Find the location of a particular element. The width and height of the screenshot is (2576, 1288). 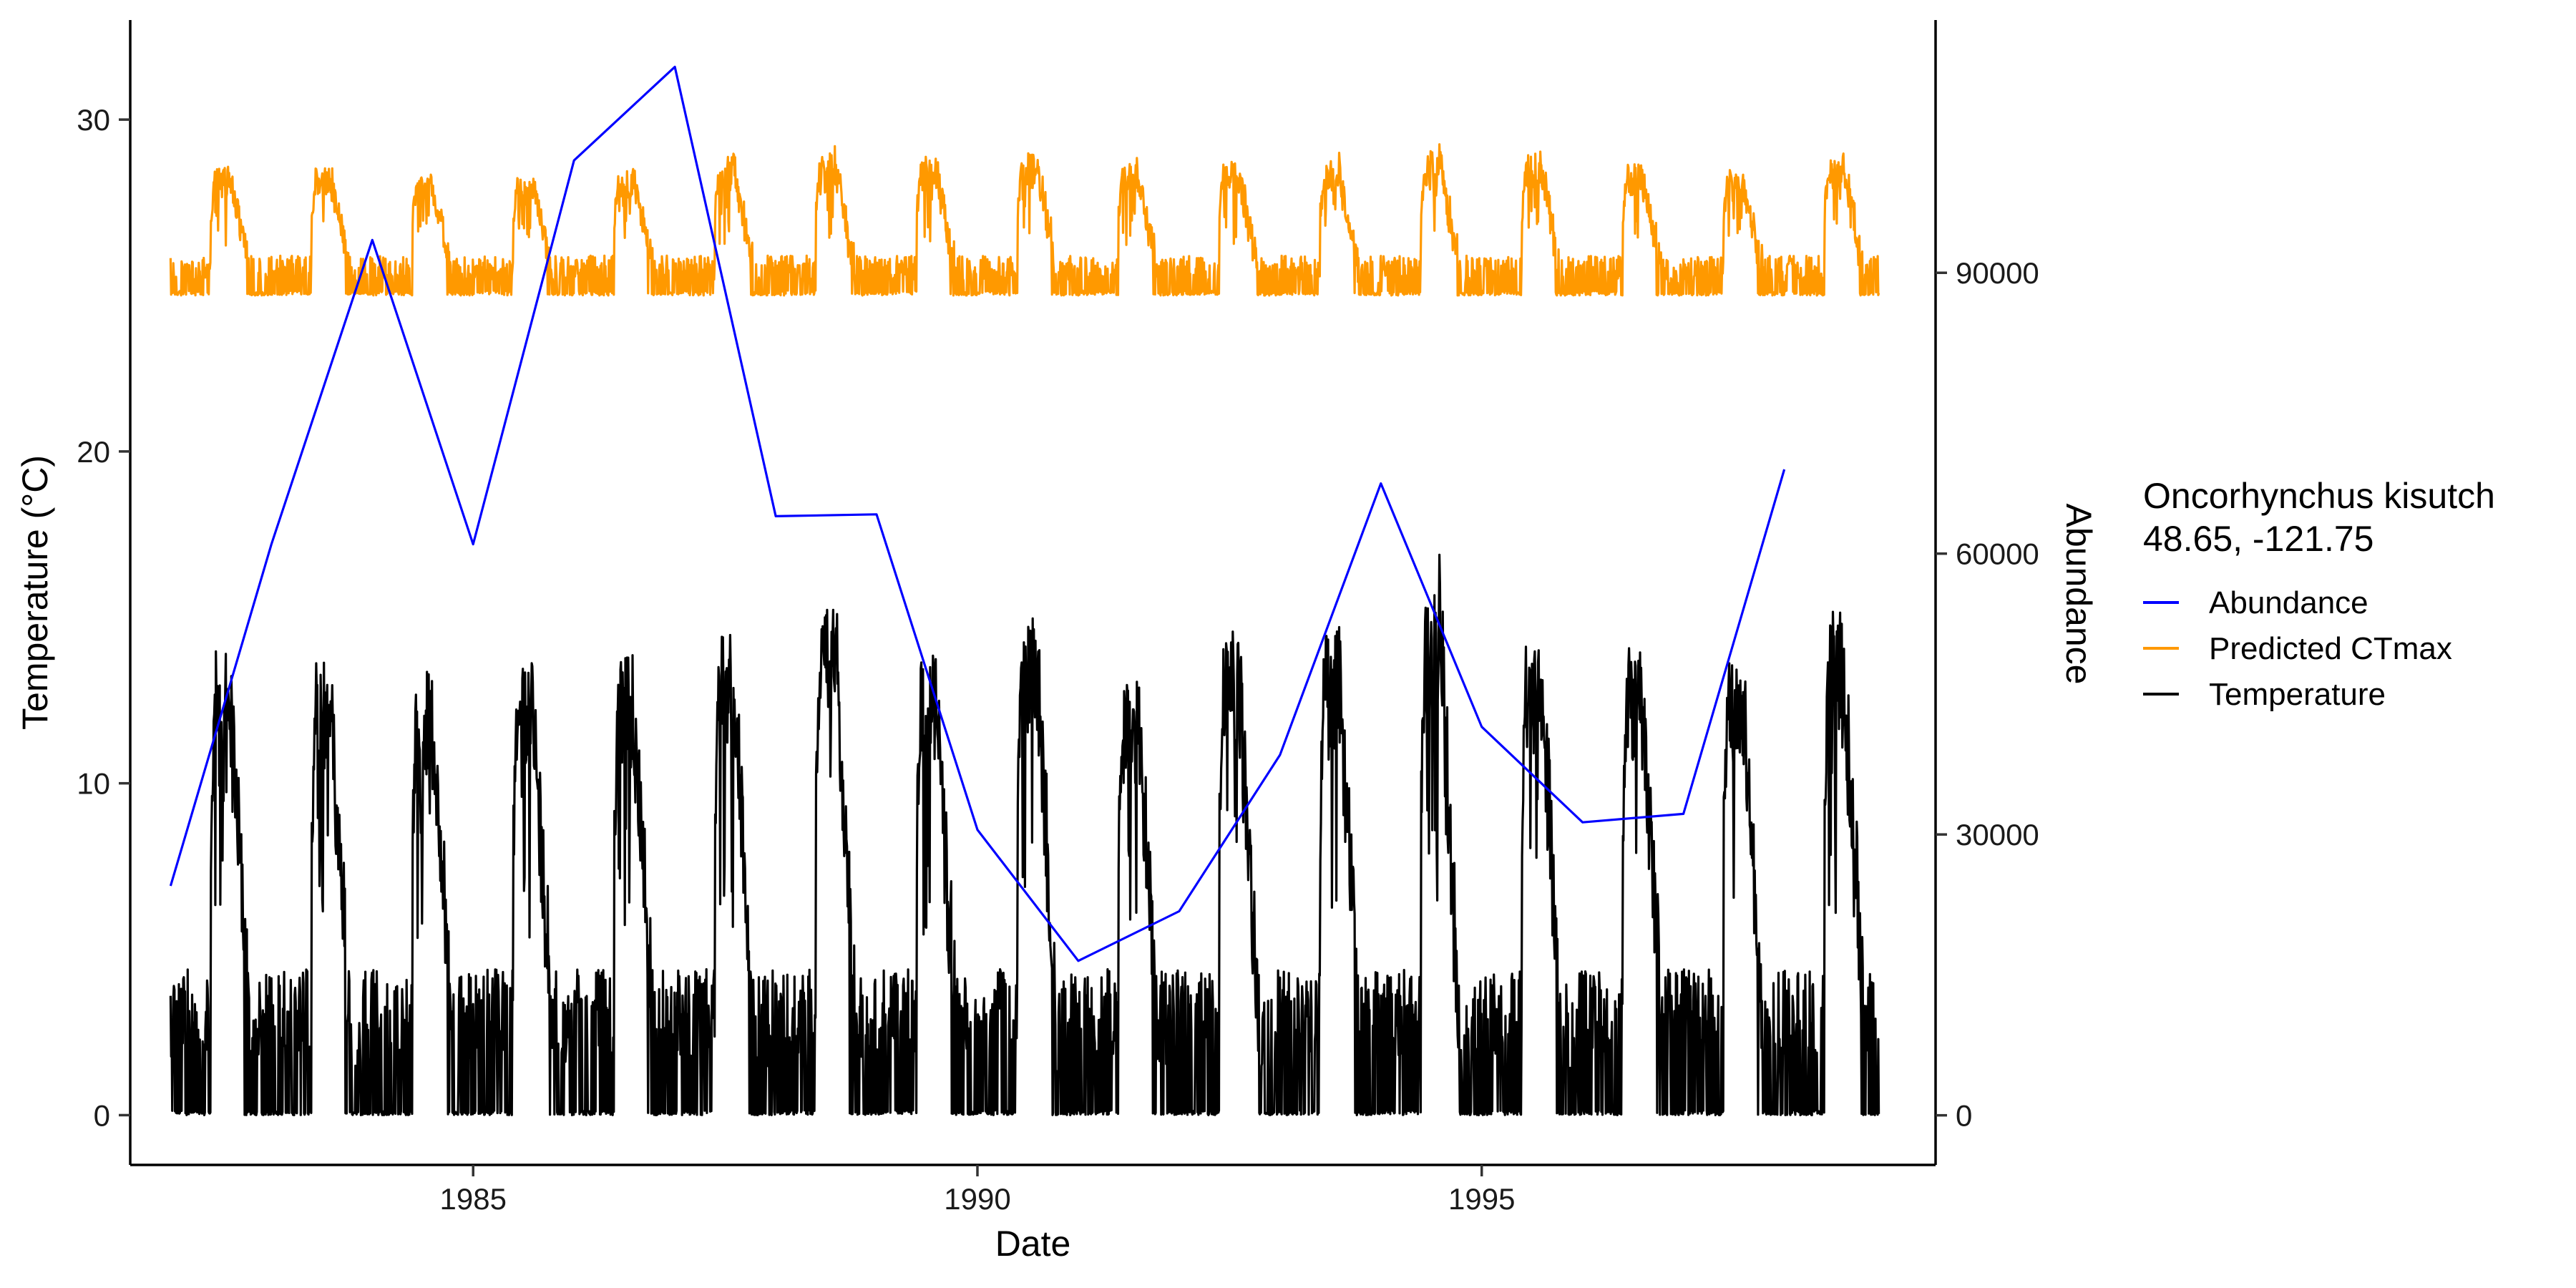

legend-title: Oncorhynchus kisutch is located at coordinates (2319, 496).